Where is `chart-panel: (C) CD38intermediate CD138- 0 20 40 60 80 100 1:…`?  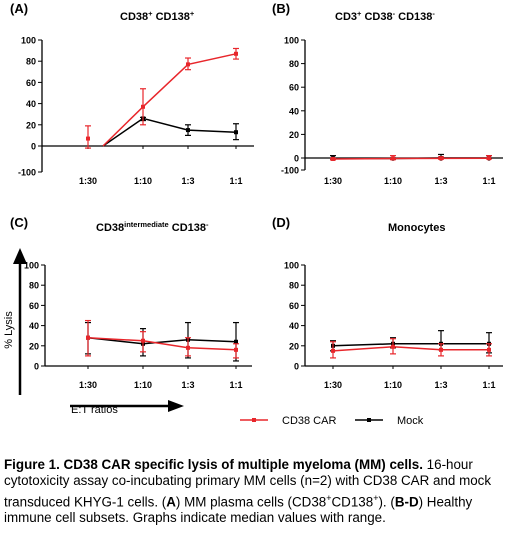
chart-panel: (C) CD38intermediate CD138- 0 20 40 60 80 100 1:… is located at coordinates (131, 302).